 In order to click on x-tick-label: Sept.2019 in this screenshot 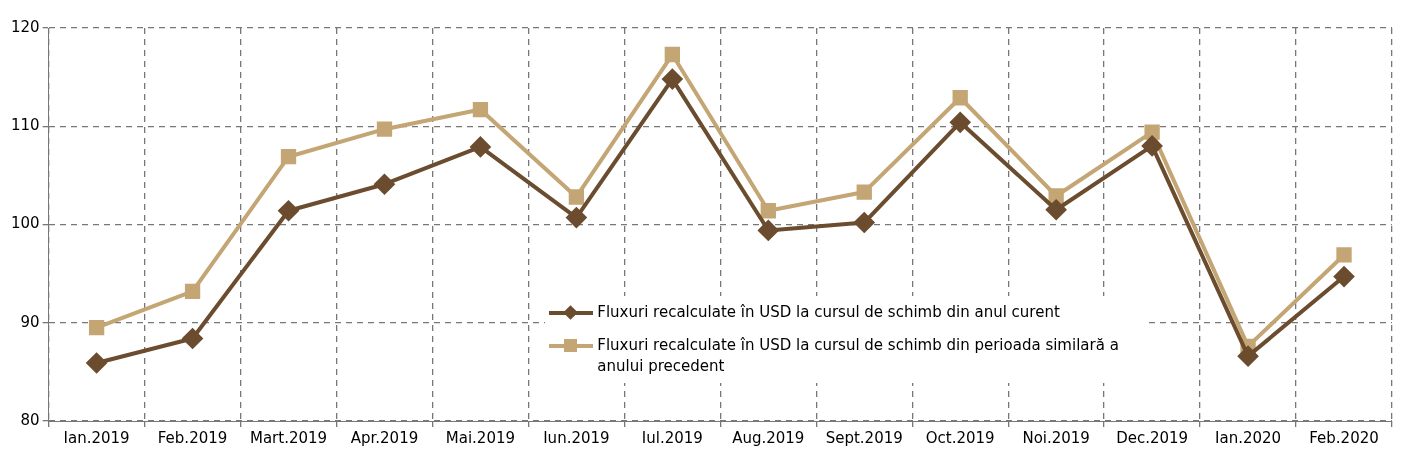, I will do `click(864, 437)`.